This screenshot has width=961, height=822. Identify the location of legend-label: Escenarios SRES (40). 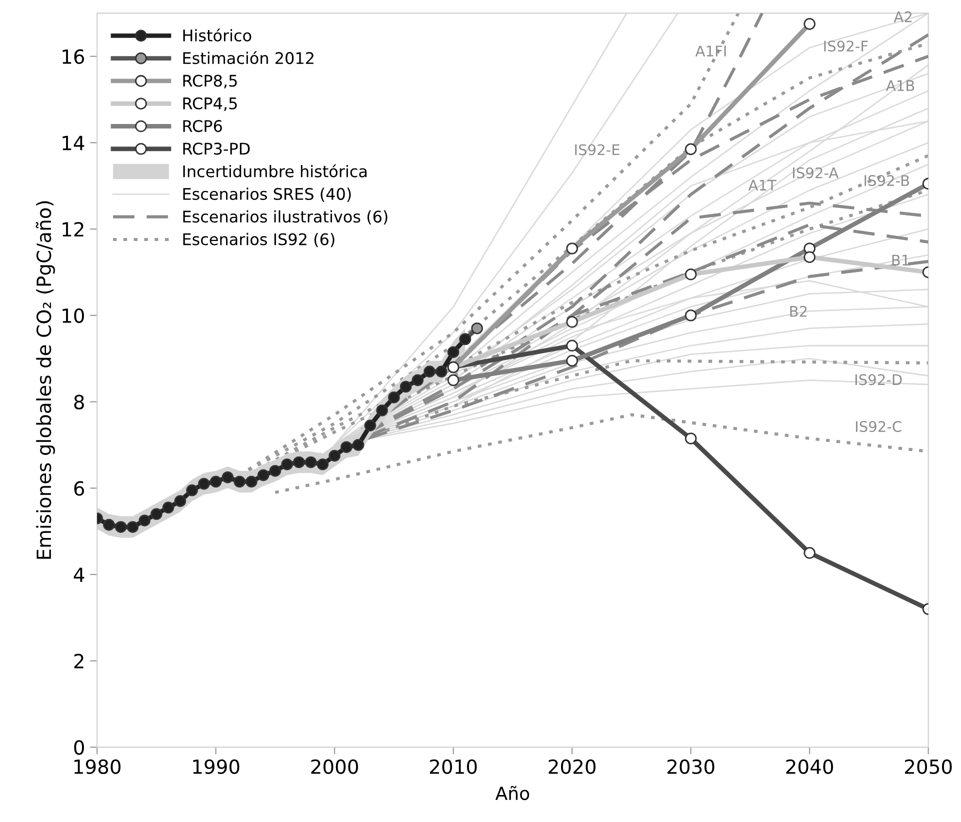
(267, 195).